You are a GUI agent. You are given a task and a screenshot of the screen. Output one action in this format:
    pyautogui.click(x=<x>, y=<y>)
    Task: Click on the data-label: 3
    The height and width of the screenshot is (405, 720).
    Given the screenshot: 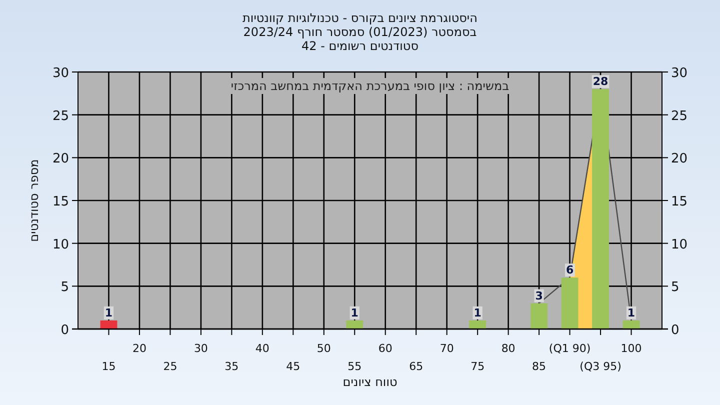 What is the action you would take?
    pyautogui.click(x=539, y=295)
    